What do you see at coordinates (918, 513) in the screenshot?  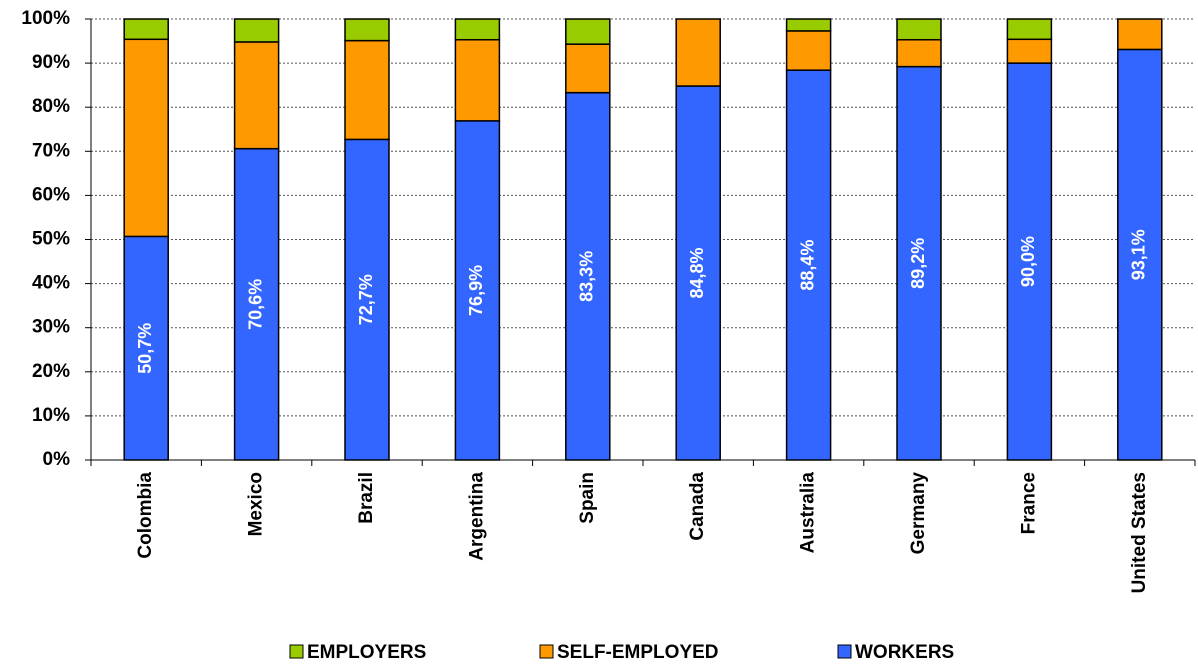 I see `x-tick-label: Germany` at bounding box center [918, 513].